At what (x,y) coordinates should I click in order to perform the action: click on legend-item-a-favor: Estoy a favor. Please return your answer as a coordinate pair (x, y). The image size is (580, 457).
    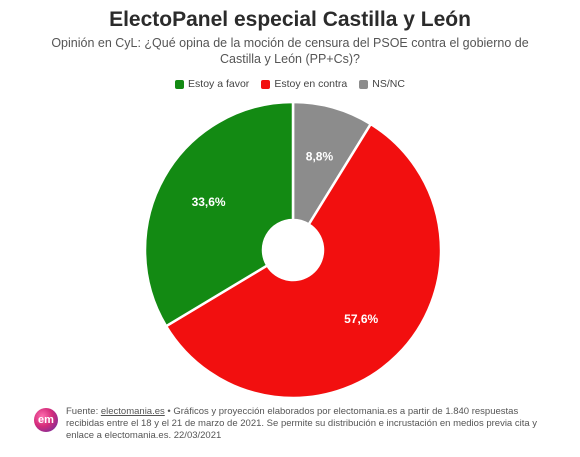
    Looking at the image, I should click on (212, 84).